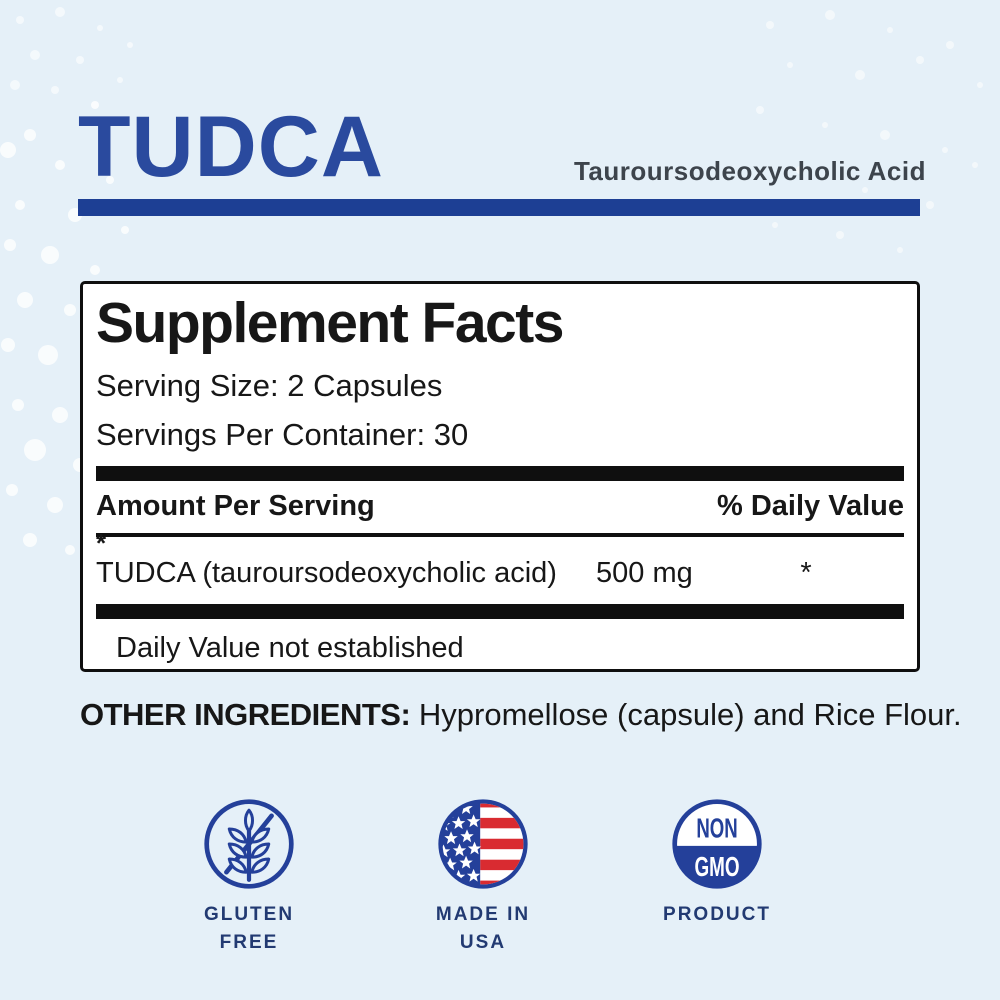  I want to click on thick-divider-bottom, so click(500, 611).